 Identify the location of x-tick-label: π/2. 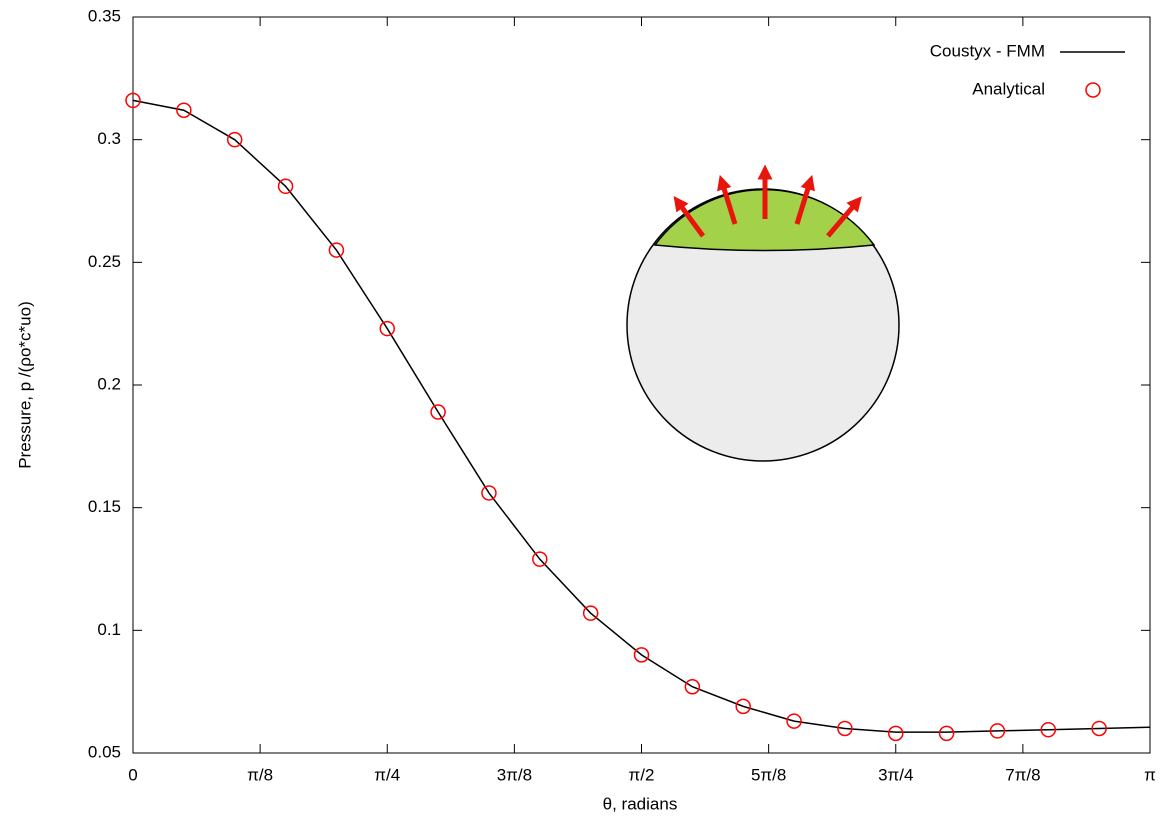
(642, 774).